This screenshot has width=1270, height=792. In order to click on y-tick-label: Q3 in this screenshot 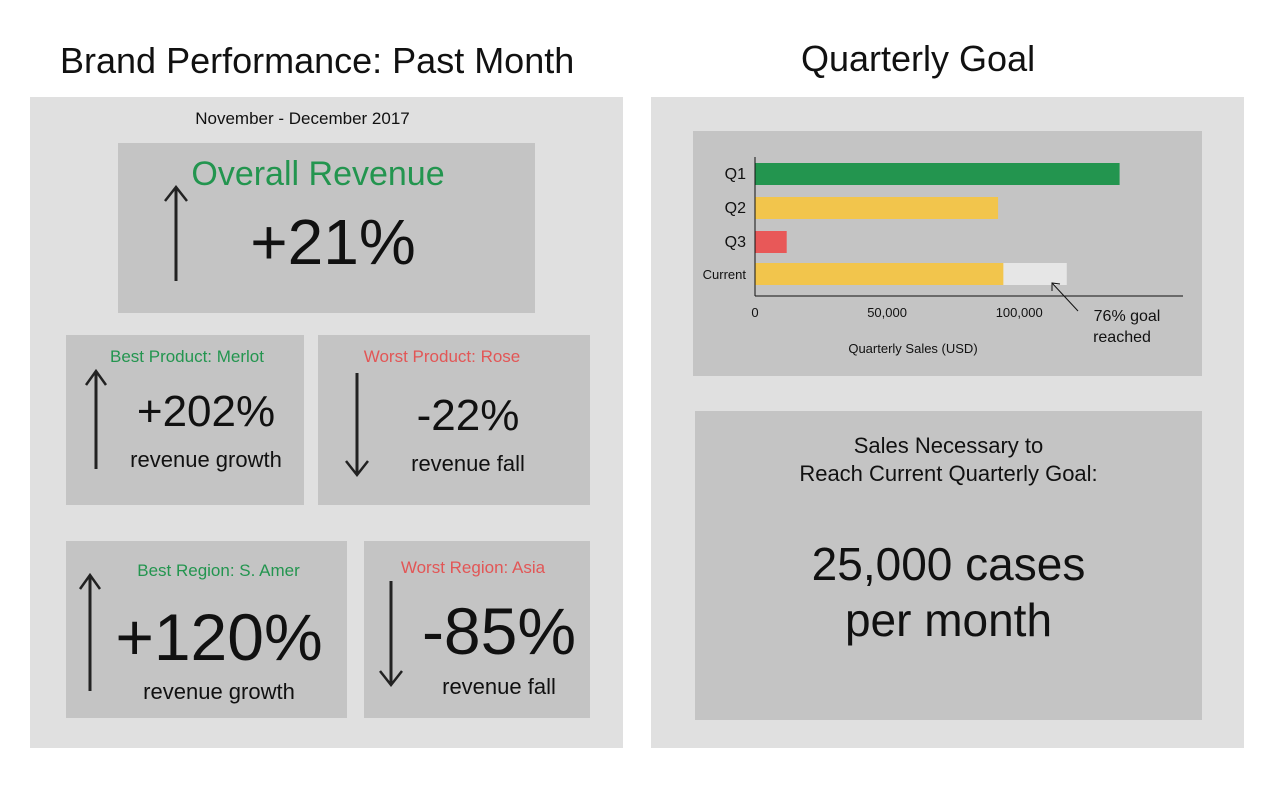, I will do `click(735, 242)`.